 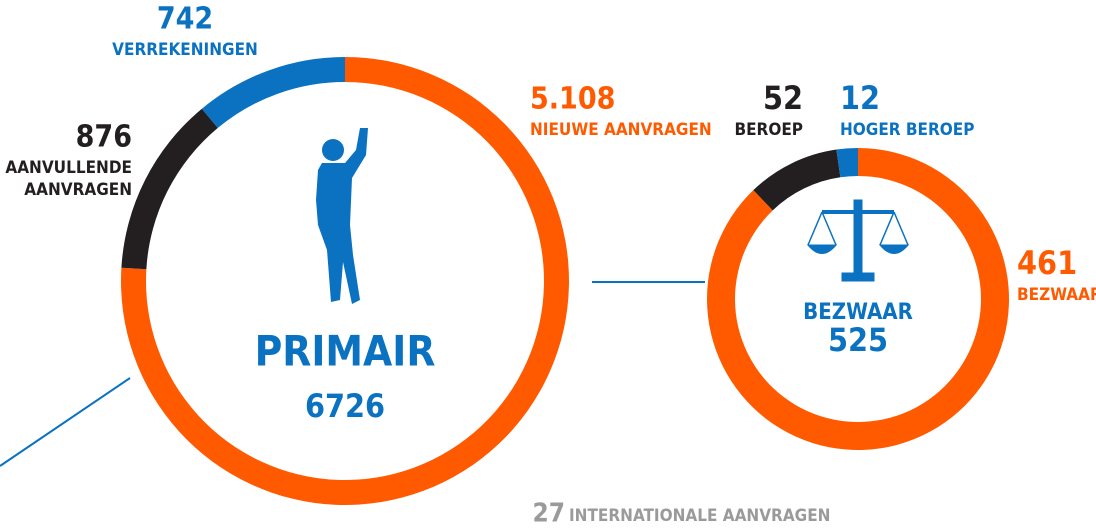 I want to click on category-label: VERREKENINGEN, so click(x=185, y=50).